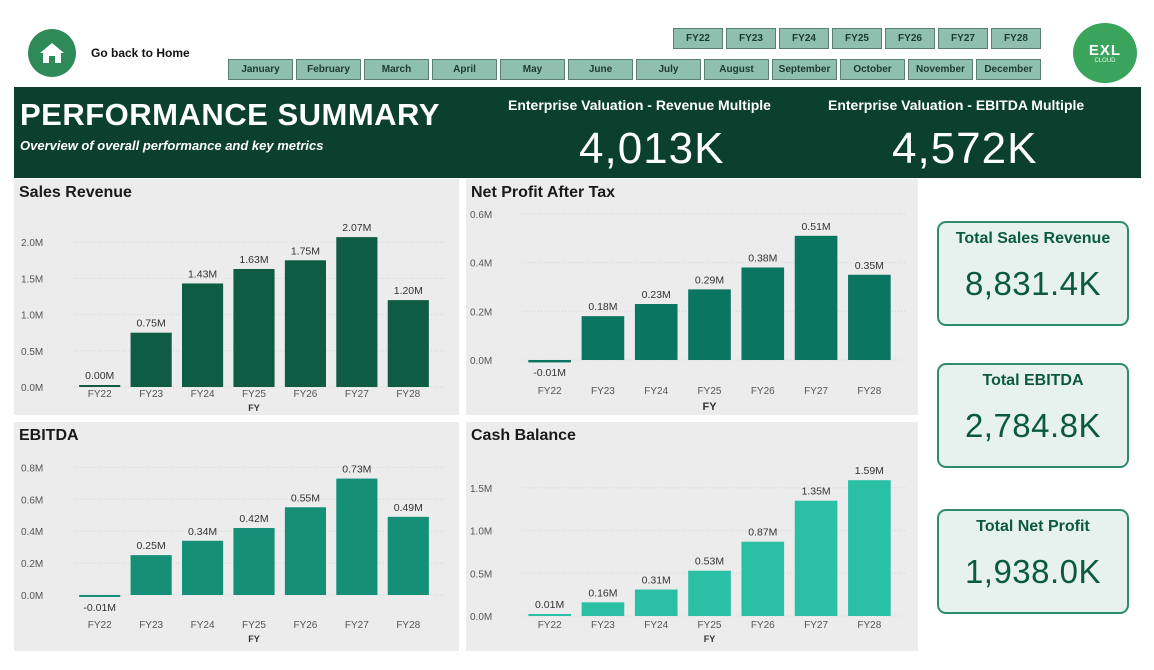 Image resolution: width=1154 pixels, height=670 pixels. What do you see at coordinates (464, 69) in the screenshot?
I see `month-chip: April` at bounding box center [464, 69].